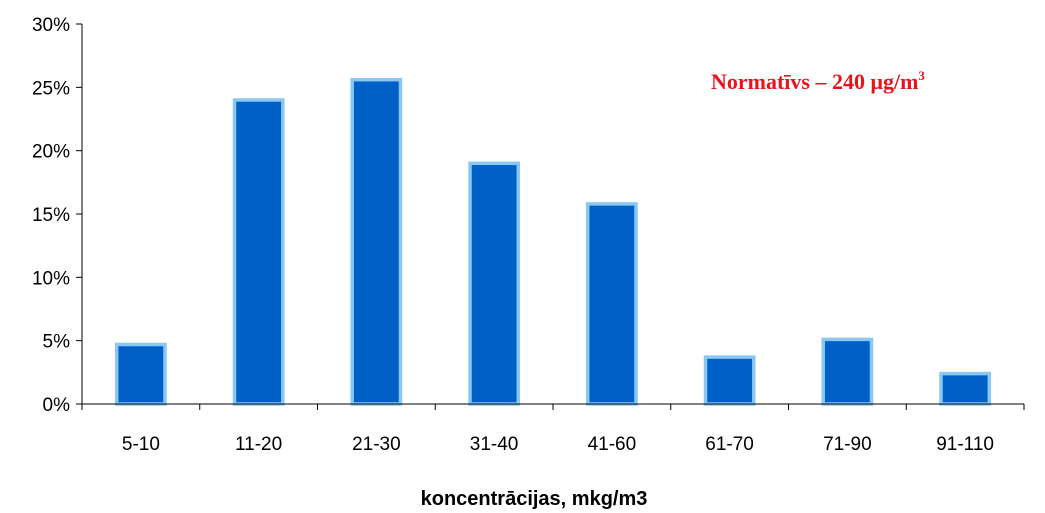  I want to click on x-tick-label: 11-20, so click(258, 444).